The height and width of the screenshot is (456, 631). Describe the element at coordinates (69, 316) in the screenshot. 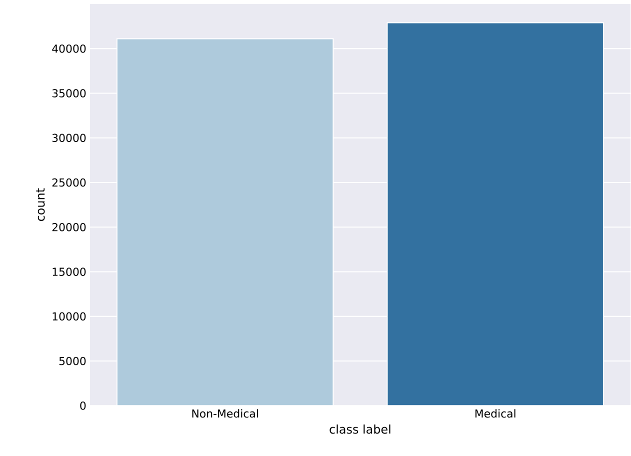

I see `y-tick-label: 10000` at that location.